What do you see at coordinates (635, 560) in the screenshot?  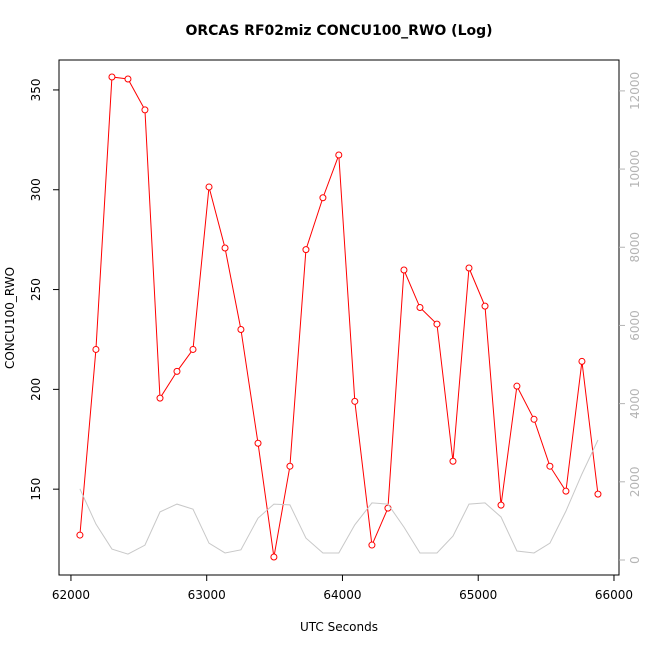 I see `y2-tick-label: 0` at bounding box center [635, 560].